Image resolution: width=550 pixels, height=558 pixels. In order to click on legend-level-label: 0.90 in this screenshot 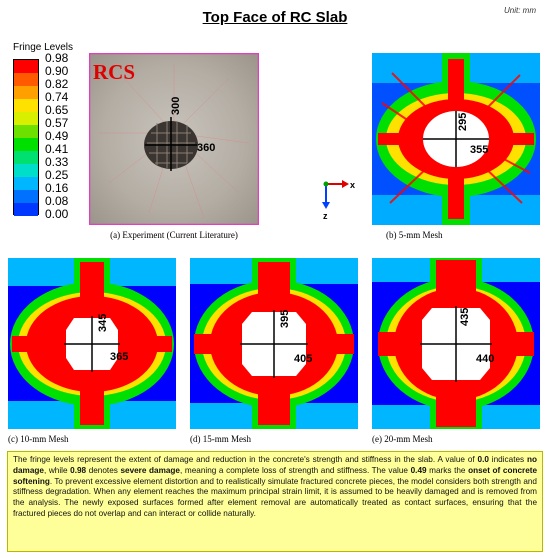, I will do `click(57, 71)`.